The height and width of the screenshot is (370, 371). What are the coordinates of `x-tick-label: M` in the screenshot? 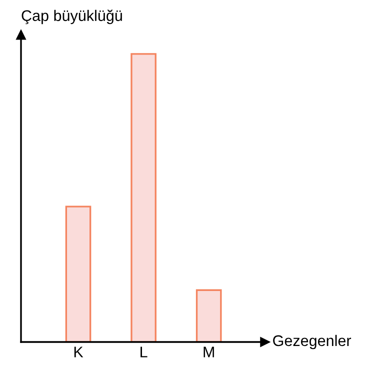 It's located at (209, 352).